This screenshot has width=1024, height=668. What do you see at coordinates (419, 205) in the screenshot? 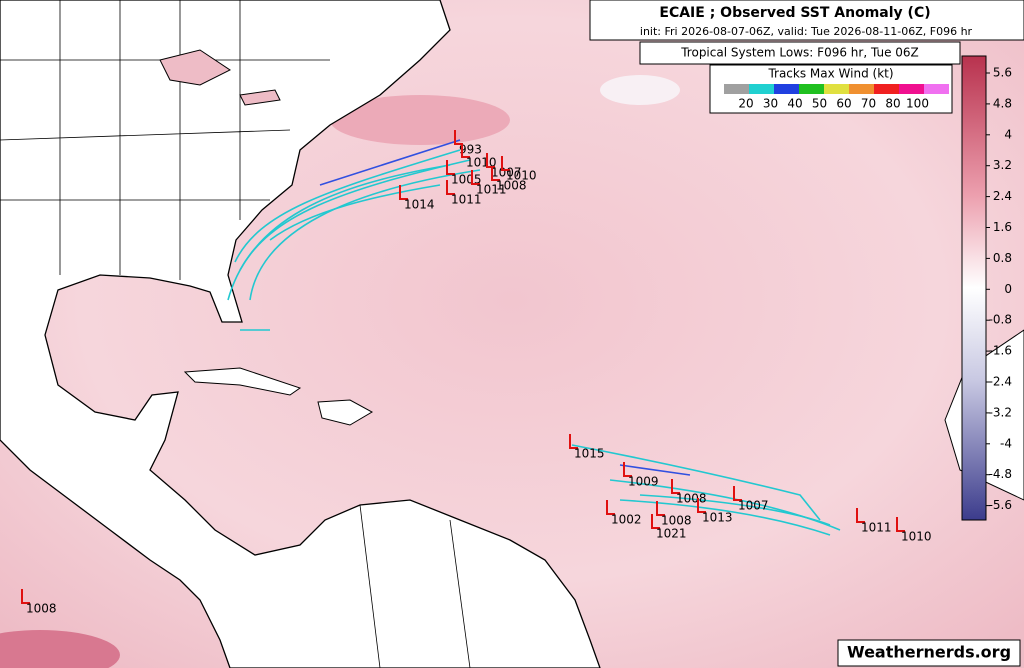
I see `low-pressure: 1014` at bounding box center [419, 205].